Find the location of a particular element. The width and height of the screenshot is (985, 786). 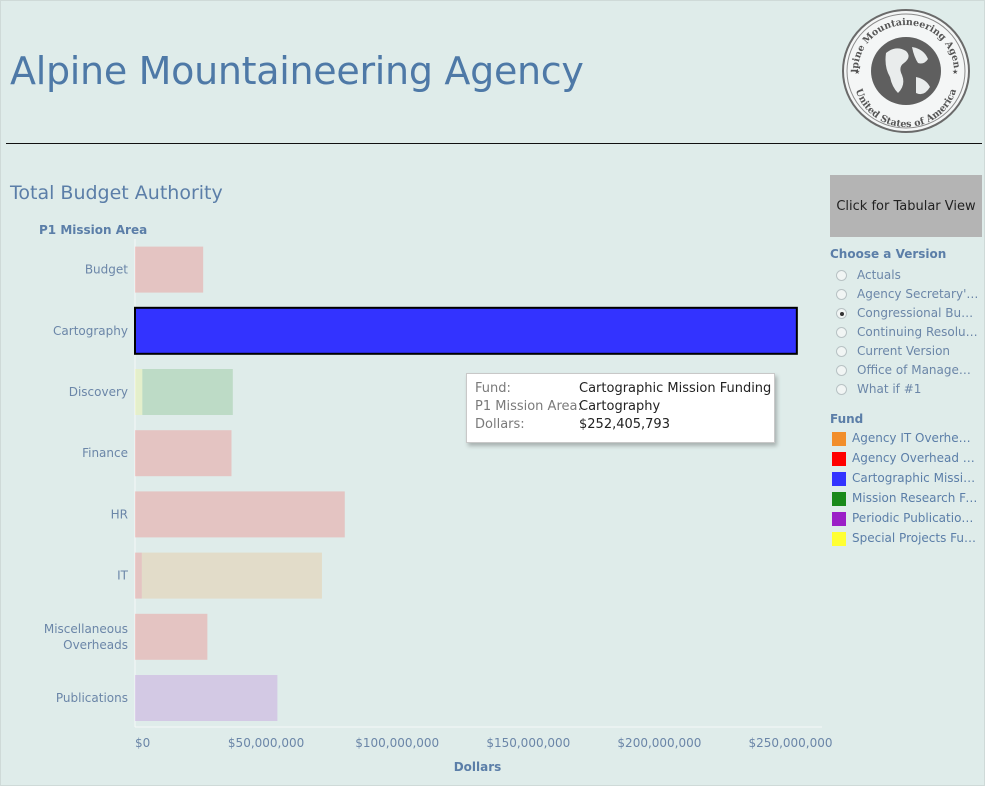

legend-item: Agency IT Overhead Funding is located at coordinates (907, 440).